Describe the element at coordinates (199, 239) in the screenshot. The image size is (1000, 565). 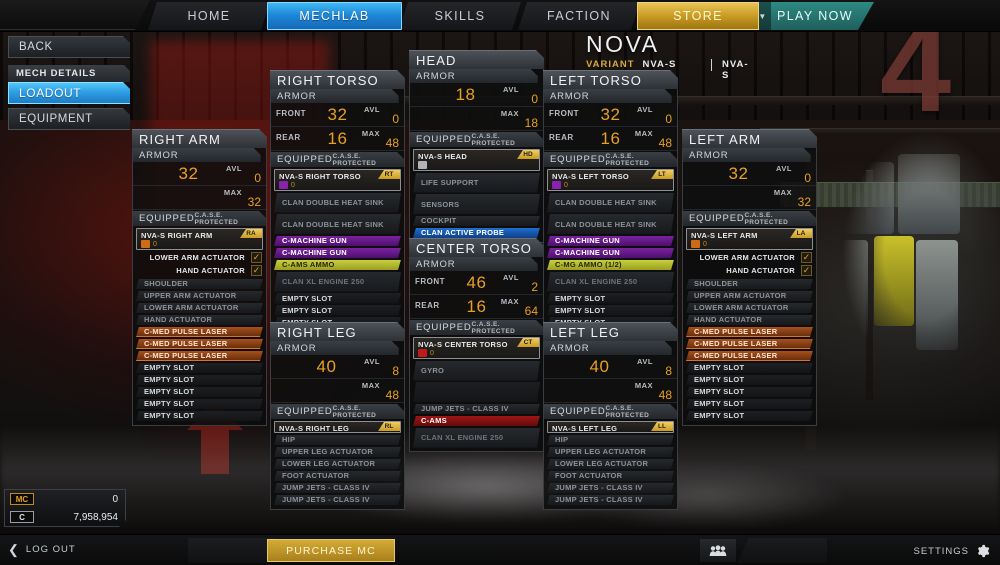
I see `component-item-right-arm: NVA-S RIGHT ARM RA 0` at that location.